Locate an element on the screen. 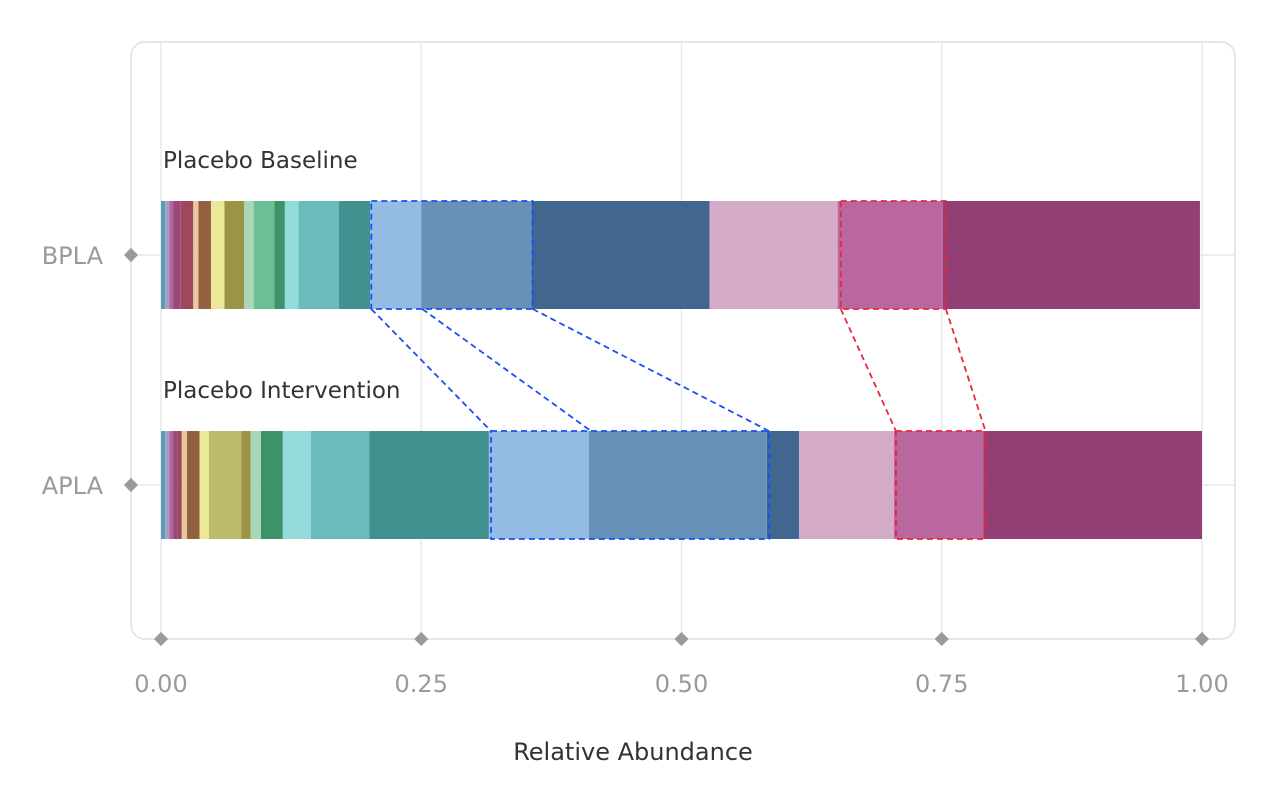 This screenshot has width=1268, height=801. x-tick-label: 1.00 is located at coordinates (1201, 684).